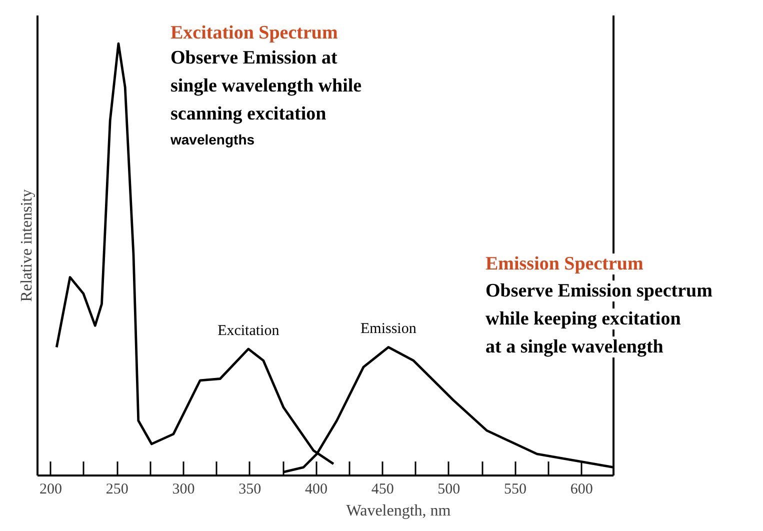  What do you see at coordinates (249, 330) in the screenshot?
I see `series-label: Excitation` at bounding box center [249, 330].